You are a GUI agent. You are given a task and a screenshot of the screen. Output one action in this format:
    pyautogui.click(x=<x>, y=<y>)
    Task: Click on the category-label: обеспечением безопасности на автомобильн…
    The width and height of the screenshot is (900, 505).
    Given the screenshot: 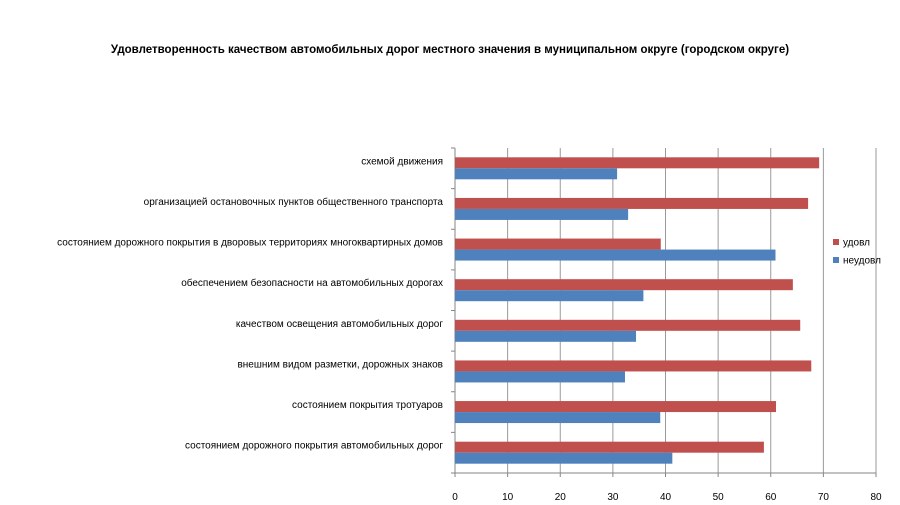 What is the action you would take?
    pyautogui.click(x=312, y=283)
    